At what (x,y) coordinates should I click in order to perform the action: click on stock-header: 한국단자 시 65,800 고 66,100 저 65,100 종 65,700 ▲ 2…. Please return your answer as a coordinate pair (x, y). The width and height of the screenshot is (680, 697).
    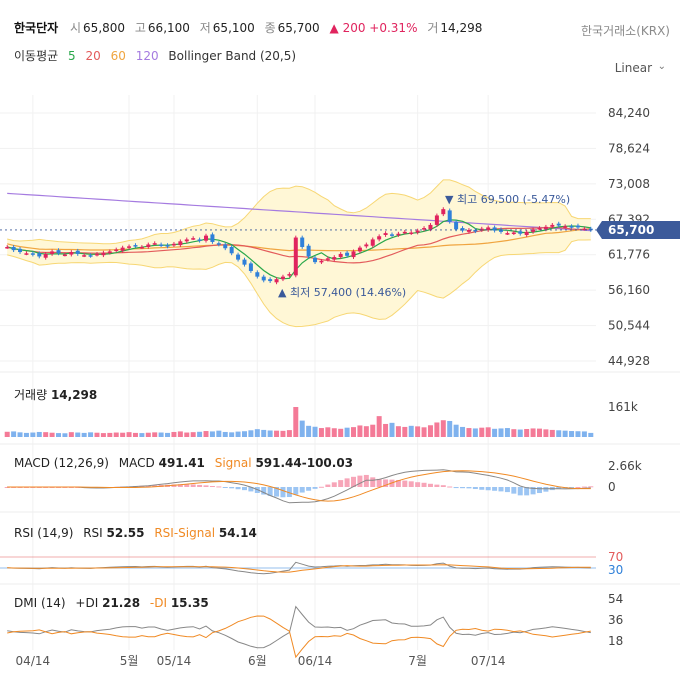
    Looking at the image, I should click on (251, 27).